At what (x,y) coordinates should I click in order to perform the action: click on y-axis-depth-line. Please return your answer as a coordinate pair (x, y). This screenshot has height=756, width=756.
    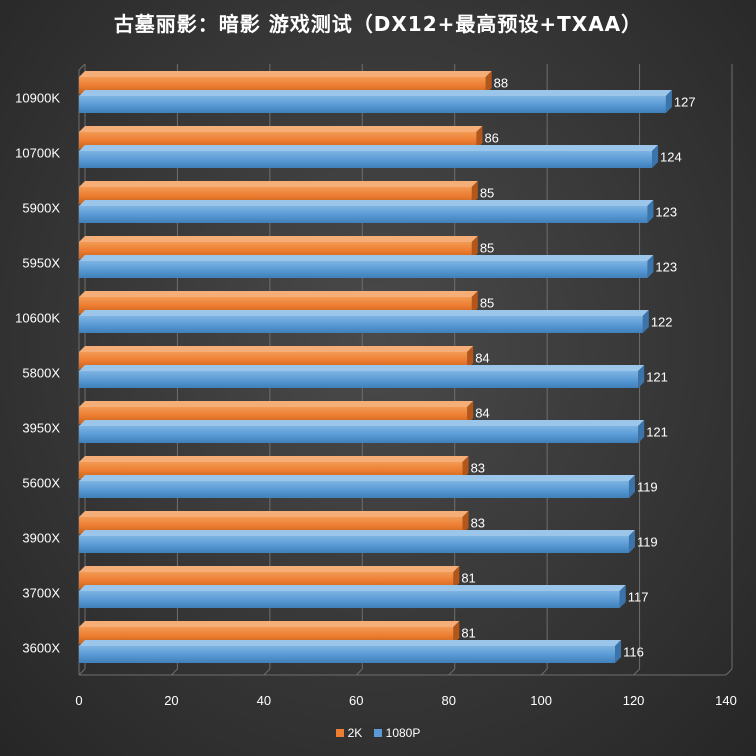
    Looking at the image, I should click on (82, 67).